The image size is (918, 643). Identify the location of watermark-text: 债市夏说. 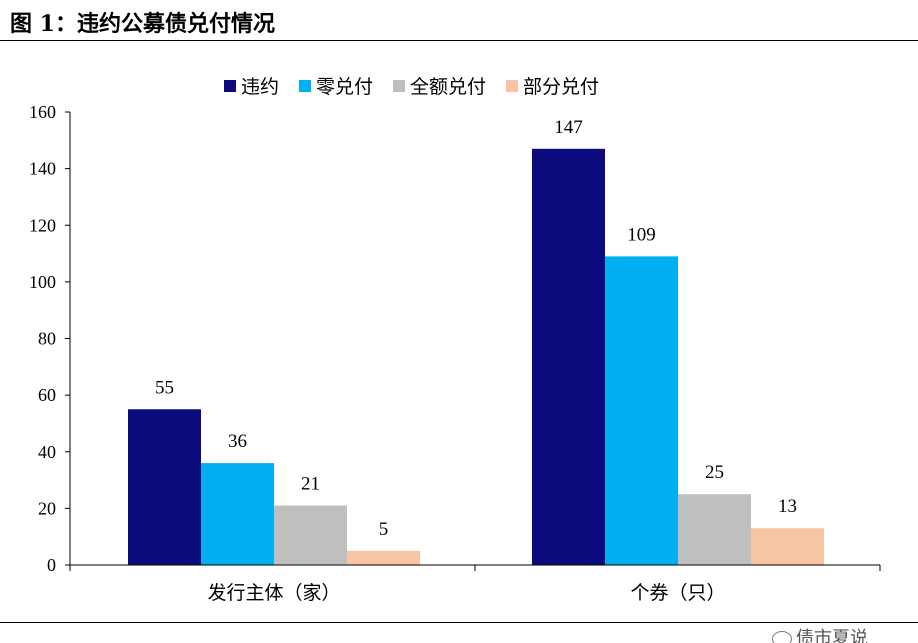
(832, 635).